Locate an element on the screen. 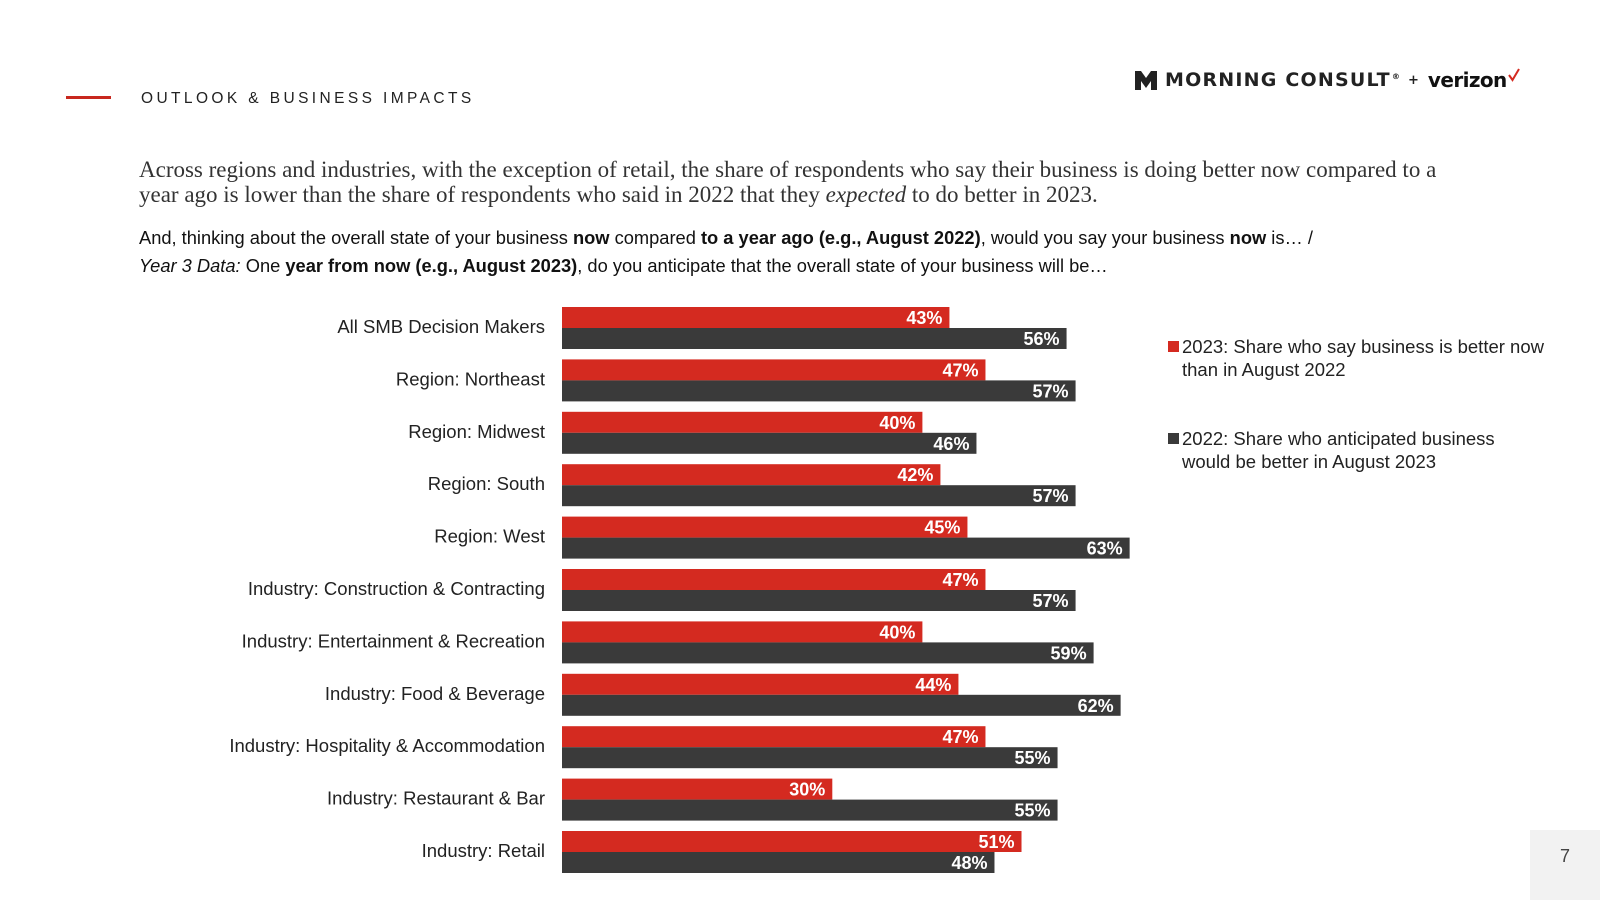 Image resolution: width=1600 pixels, height=900 pixels. bar-group: Region: West 45% 63% is located at coordinates (782, 537).